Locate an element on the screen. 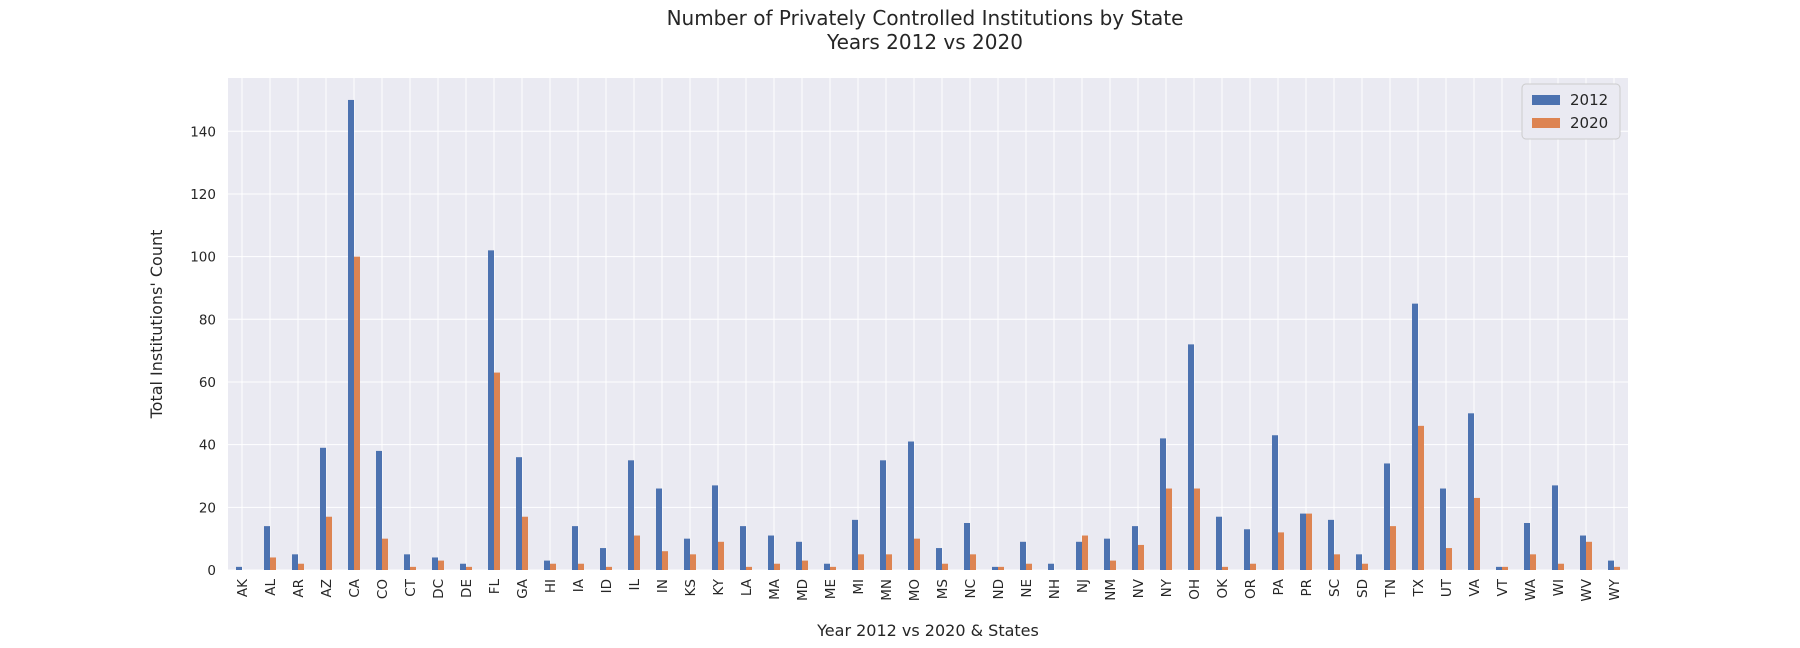 The image size is (1800, 648). y-tick-label: 100 is located at coordinates (203, 258).